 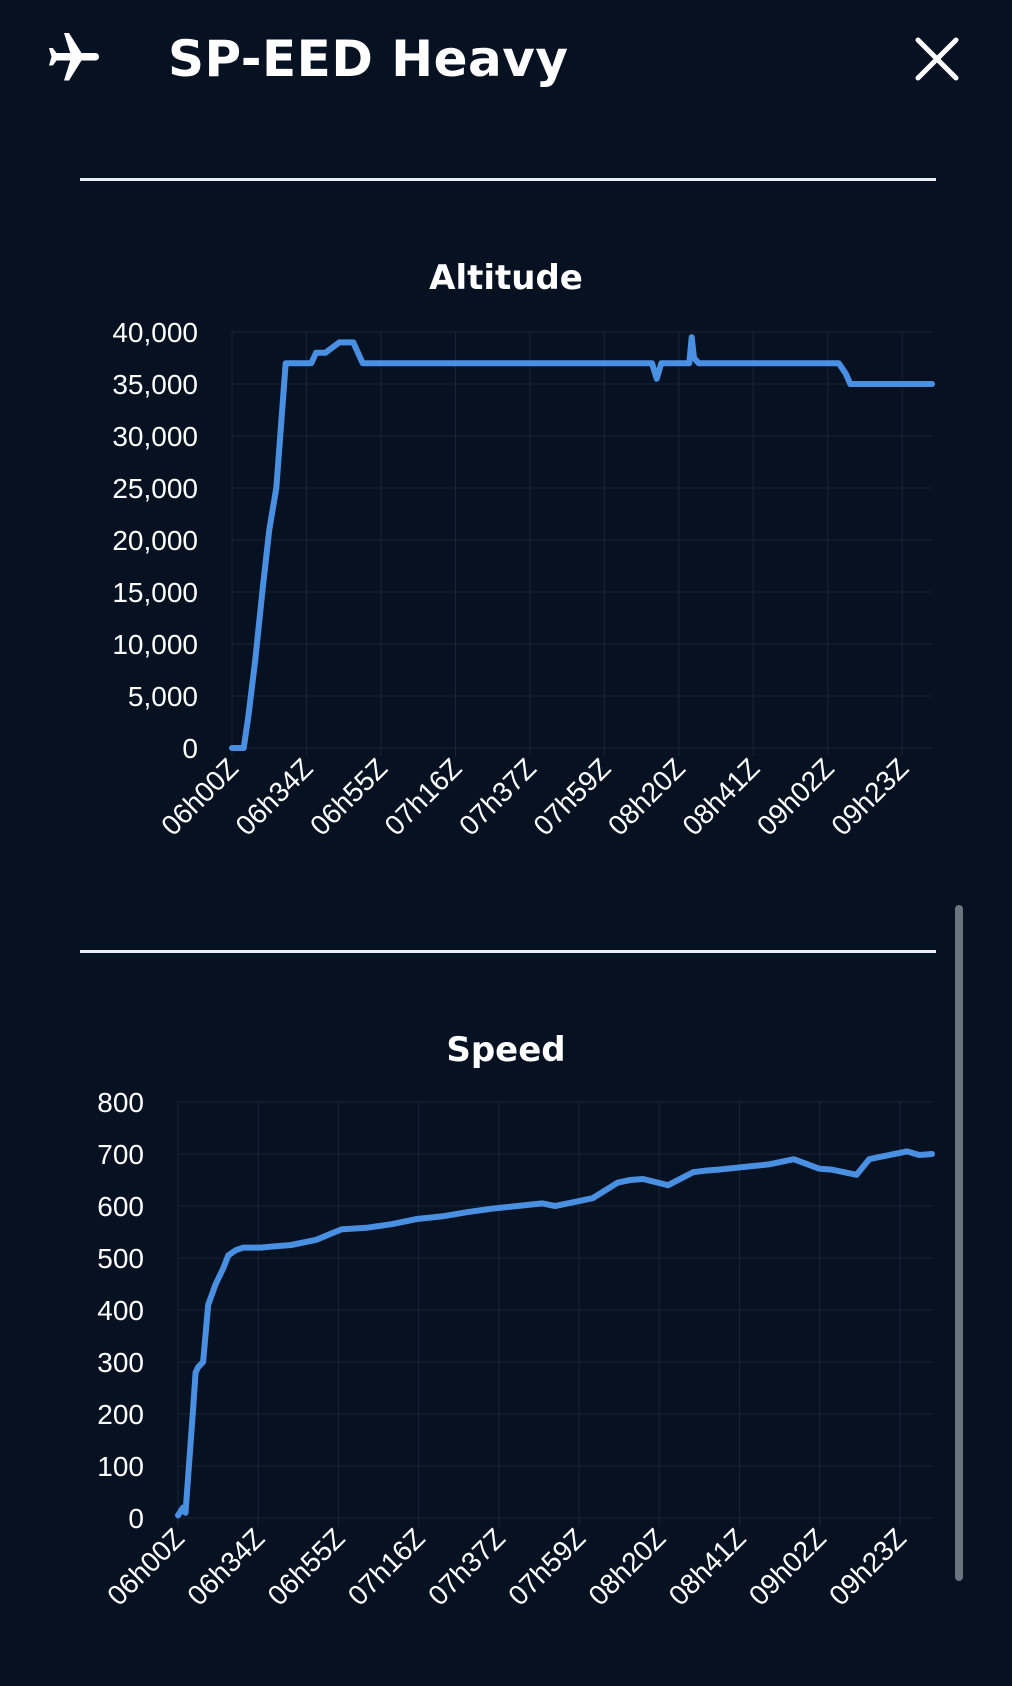 I want to click on y-tick-label: 5,000, so click(x=163, y=696).